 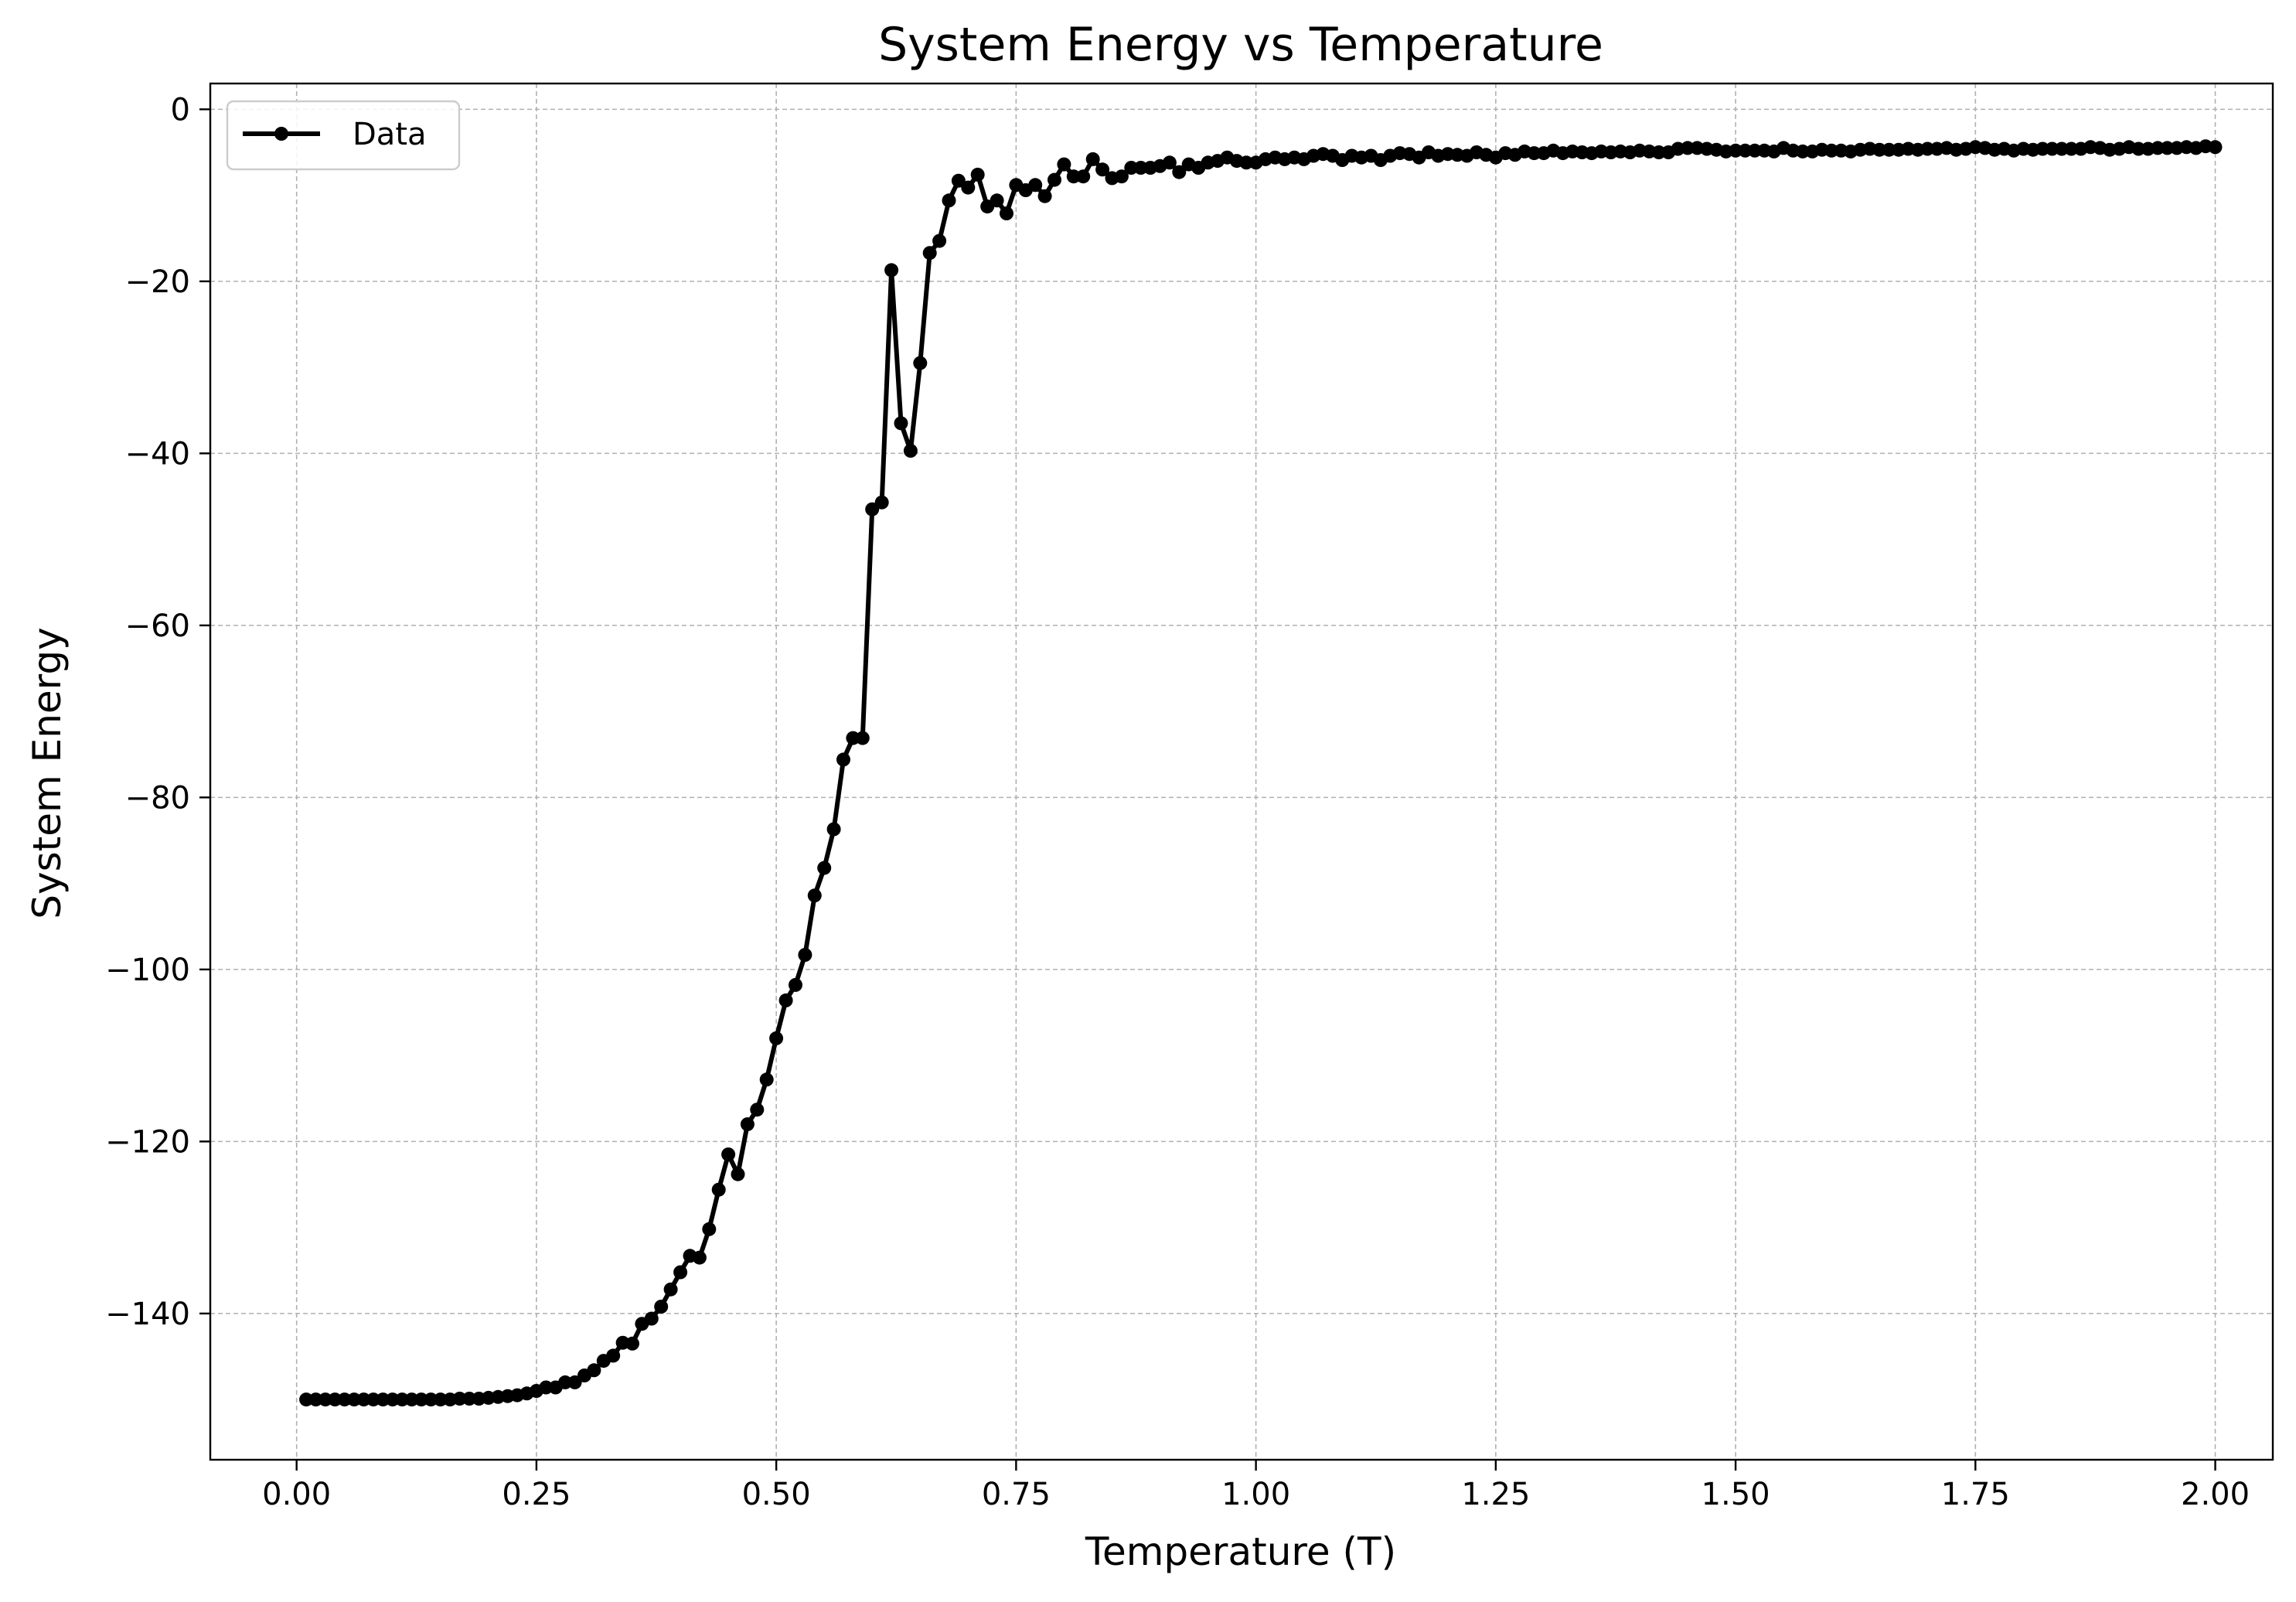 What do you see at coordinates (1495, 1494) in the screenshot?
I see `x-tick-label: 1.25` at bounding box center [1495, 1494].